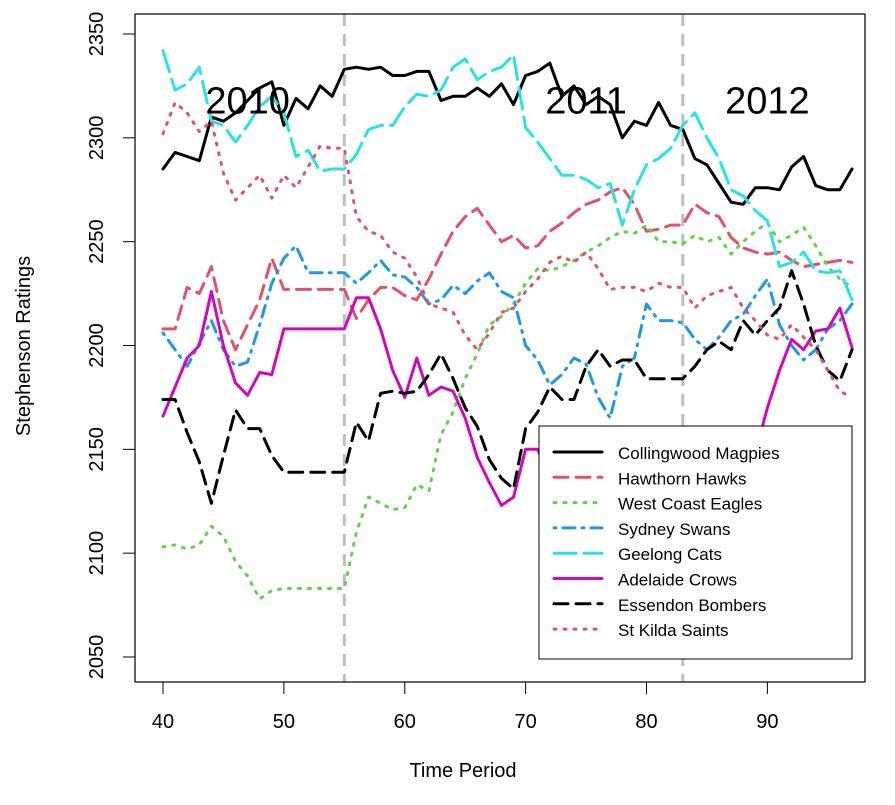  I want to click on y-tick-label: 2050, so click(97, 657).